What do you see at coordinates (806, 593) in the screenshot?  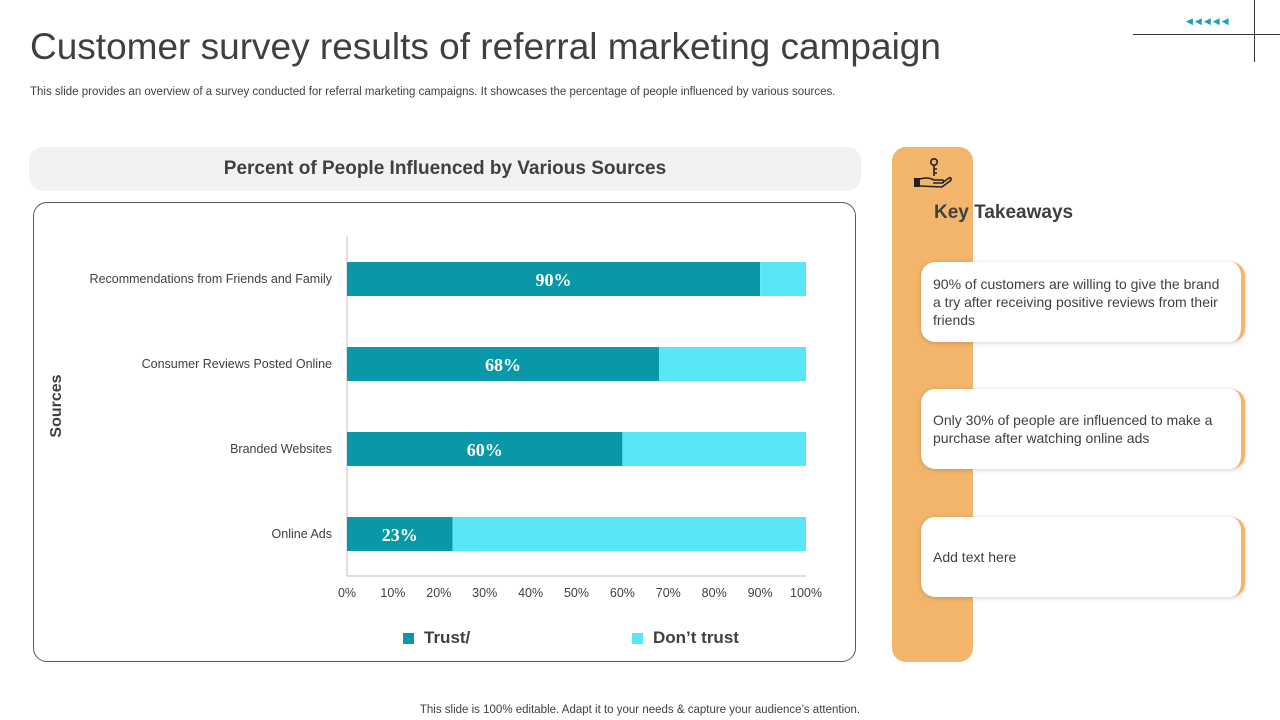 I see `x-tick-label: 100%` at bounding box center [806, 593].